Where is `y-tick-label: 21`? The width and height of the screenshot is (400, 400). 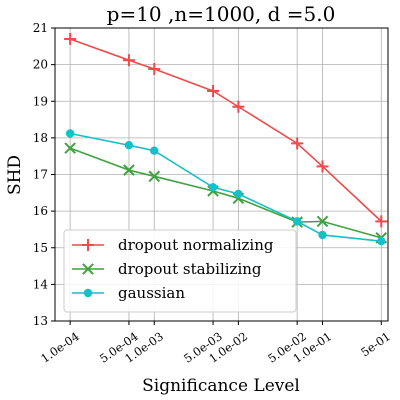
y-tick-label: 21 is located at coordinates (40, 28).